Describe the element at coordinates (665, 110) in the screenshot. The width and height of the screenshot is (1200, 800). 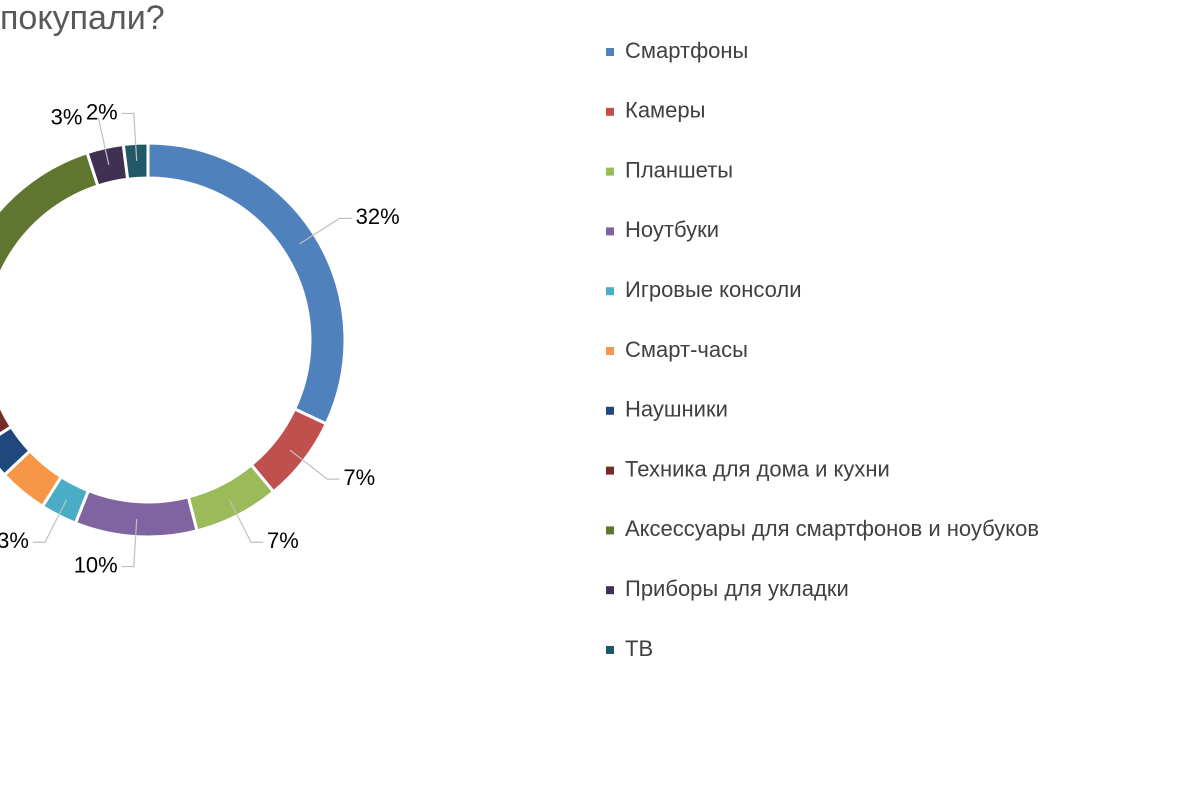
I see `legend-label: Камеры` at that location.